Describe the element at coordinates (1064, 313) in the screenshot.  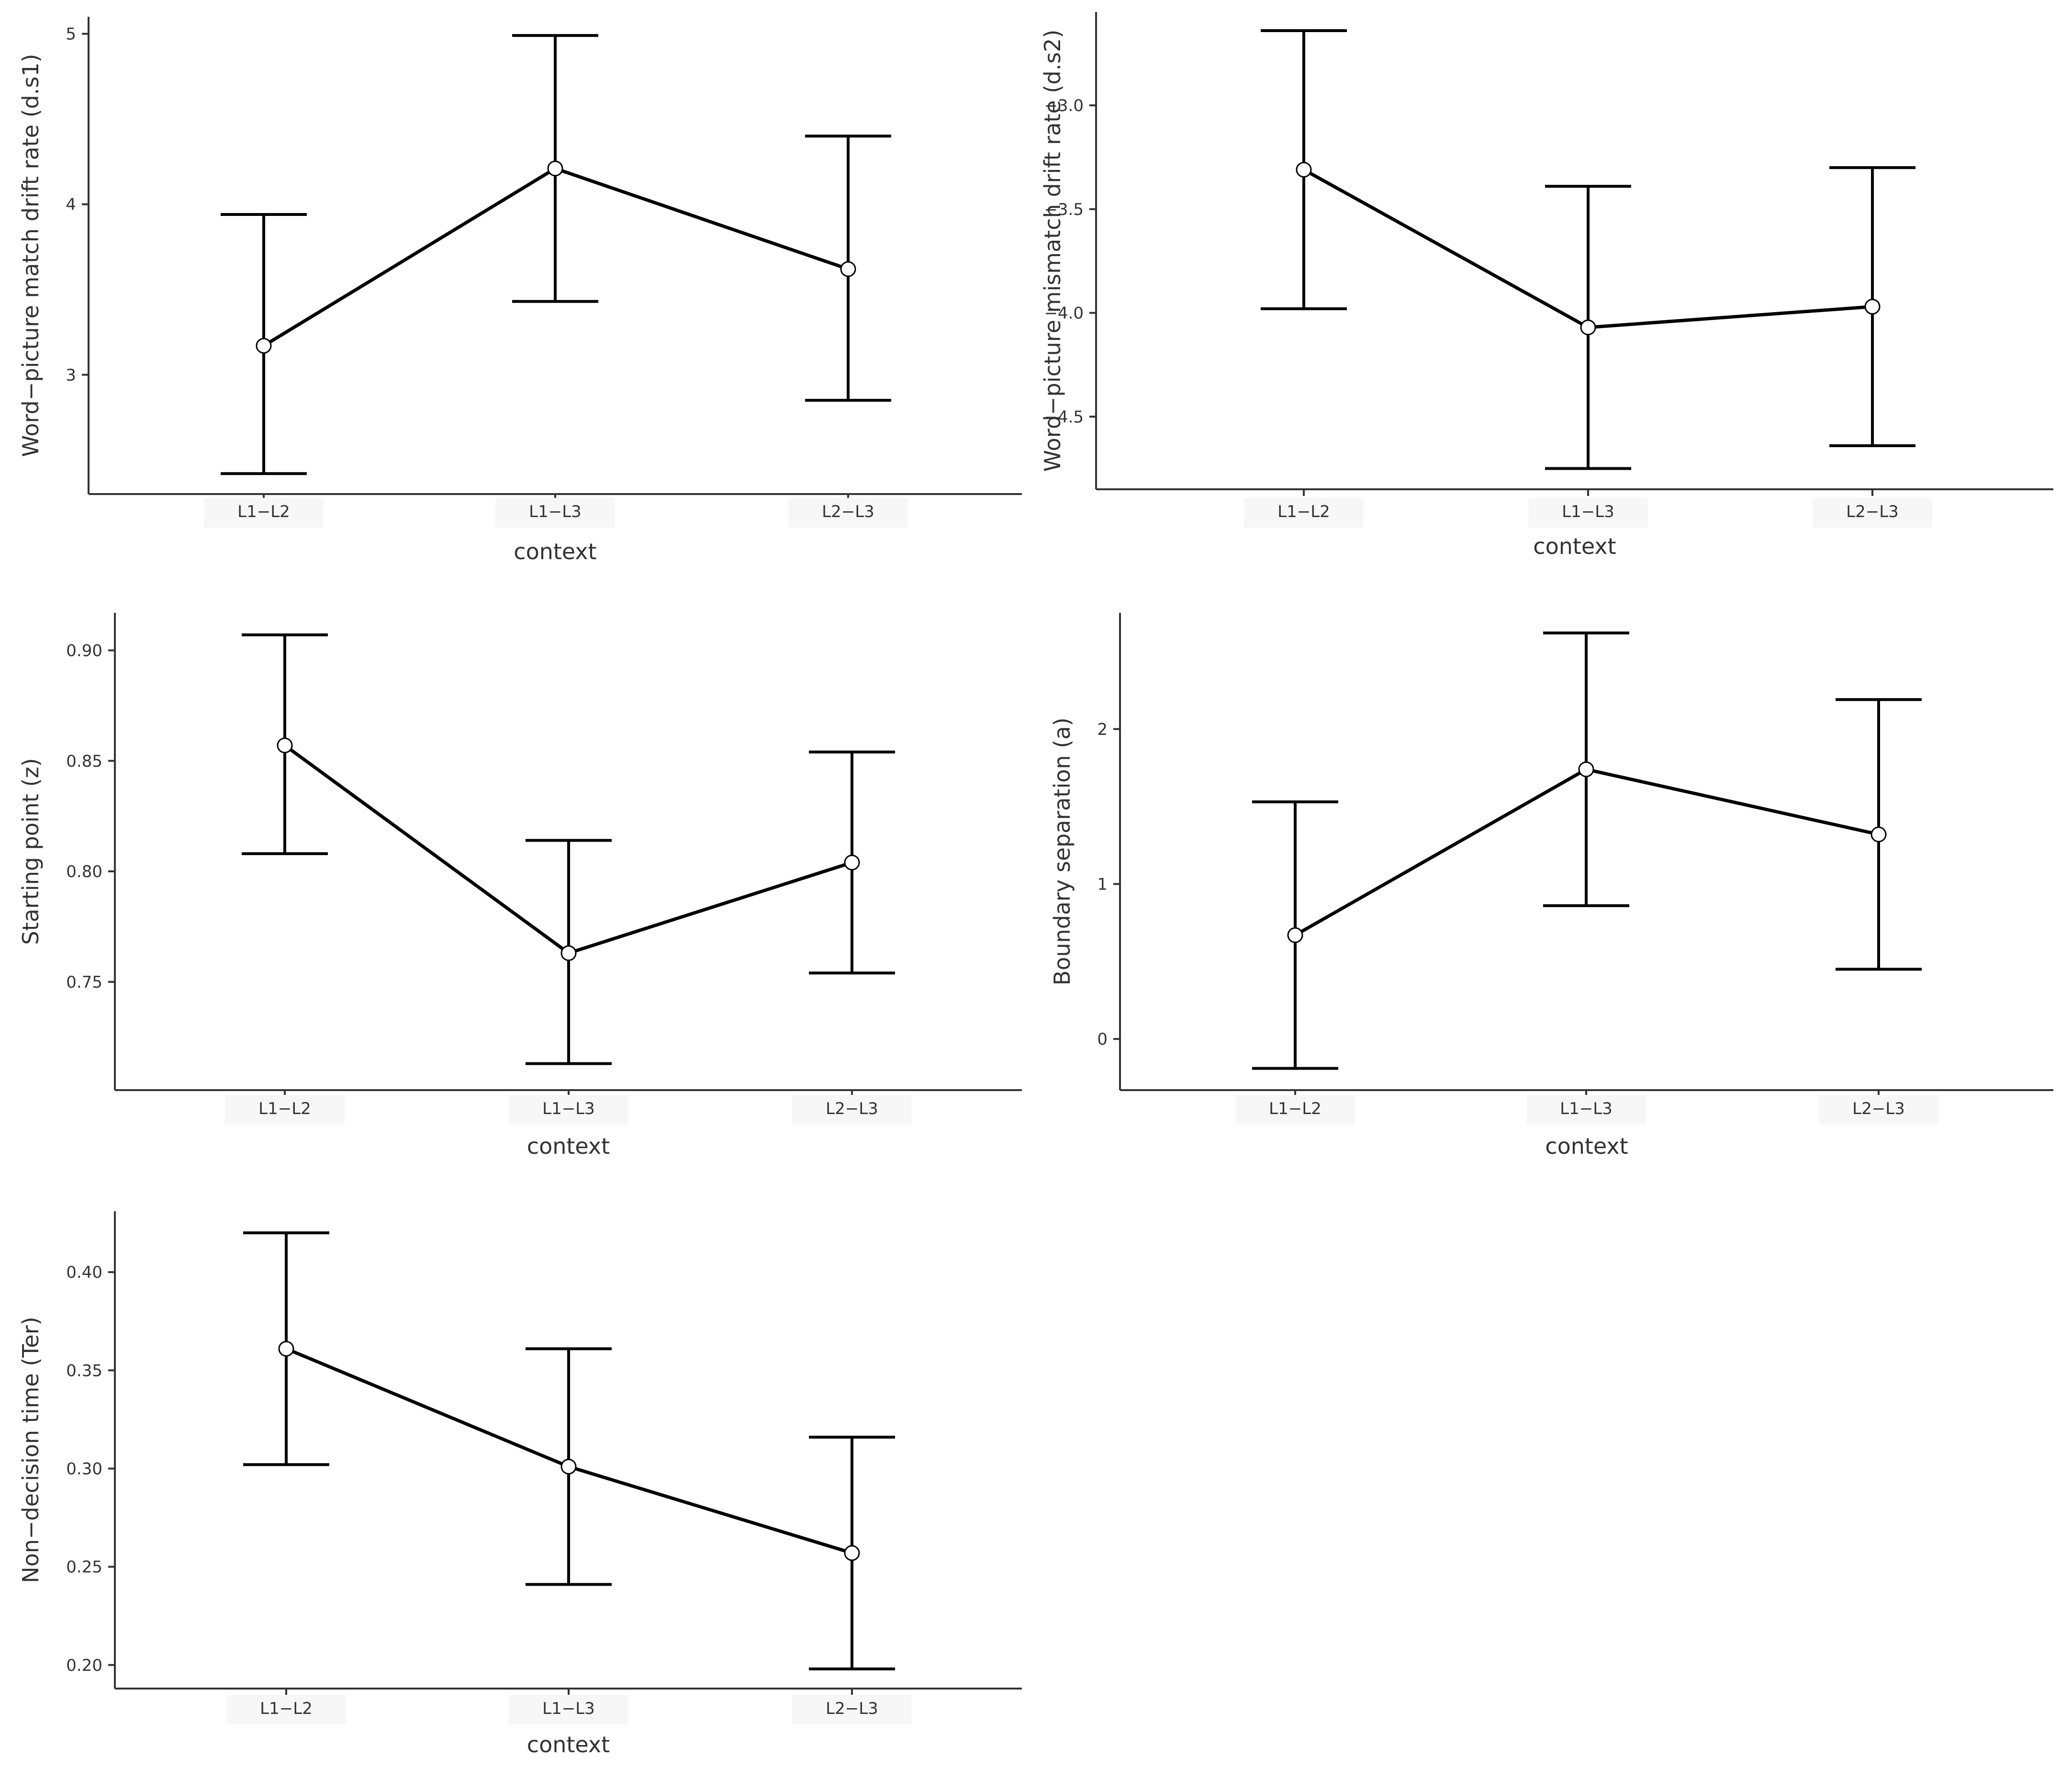
I see `y-tick-label: −4.0` at that location.